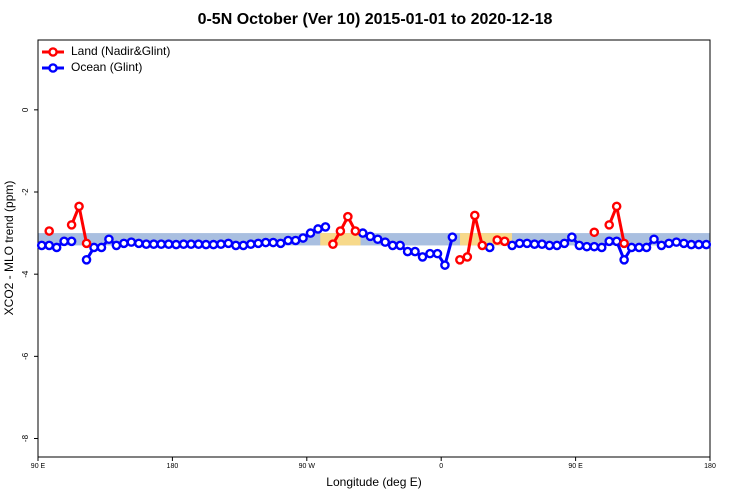 This screenshot has width=750, height=500. Describe the element at coordinates (373, 482) in the screenshot. I see `x-axis-label: Longitude (deg E)` at that location.